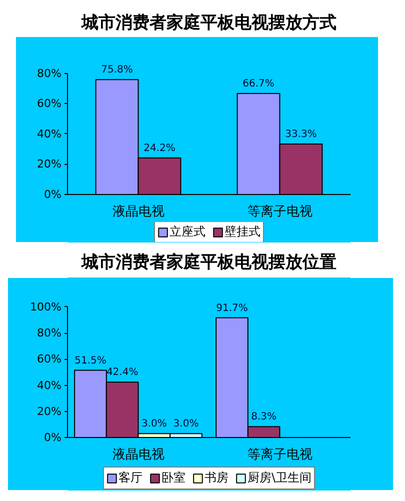 The image size is (405, 501). I want to click on data-label: 51.5%, so click(90, 360).